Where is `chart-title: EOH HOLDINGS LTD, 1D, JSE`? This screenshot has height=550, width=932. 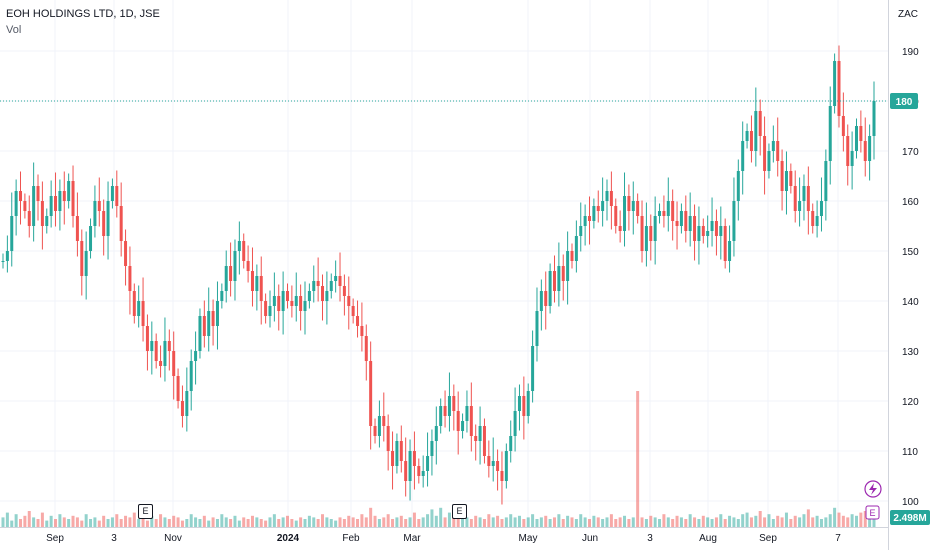
chart-title: EOH HOLDINGS LTD, 1D, JSE is located at coordinates (83, 14).